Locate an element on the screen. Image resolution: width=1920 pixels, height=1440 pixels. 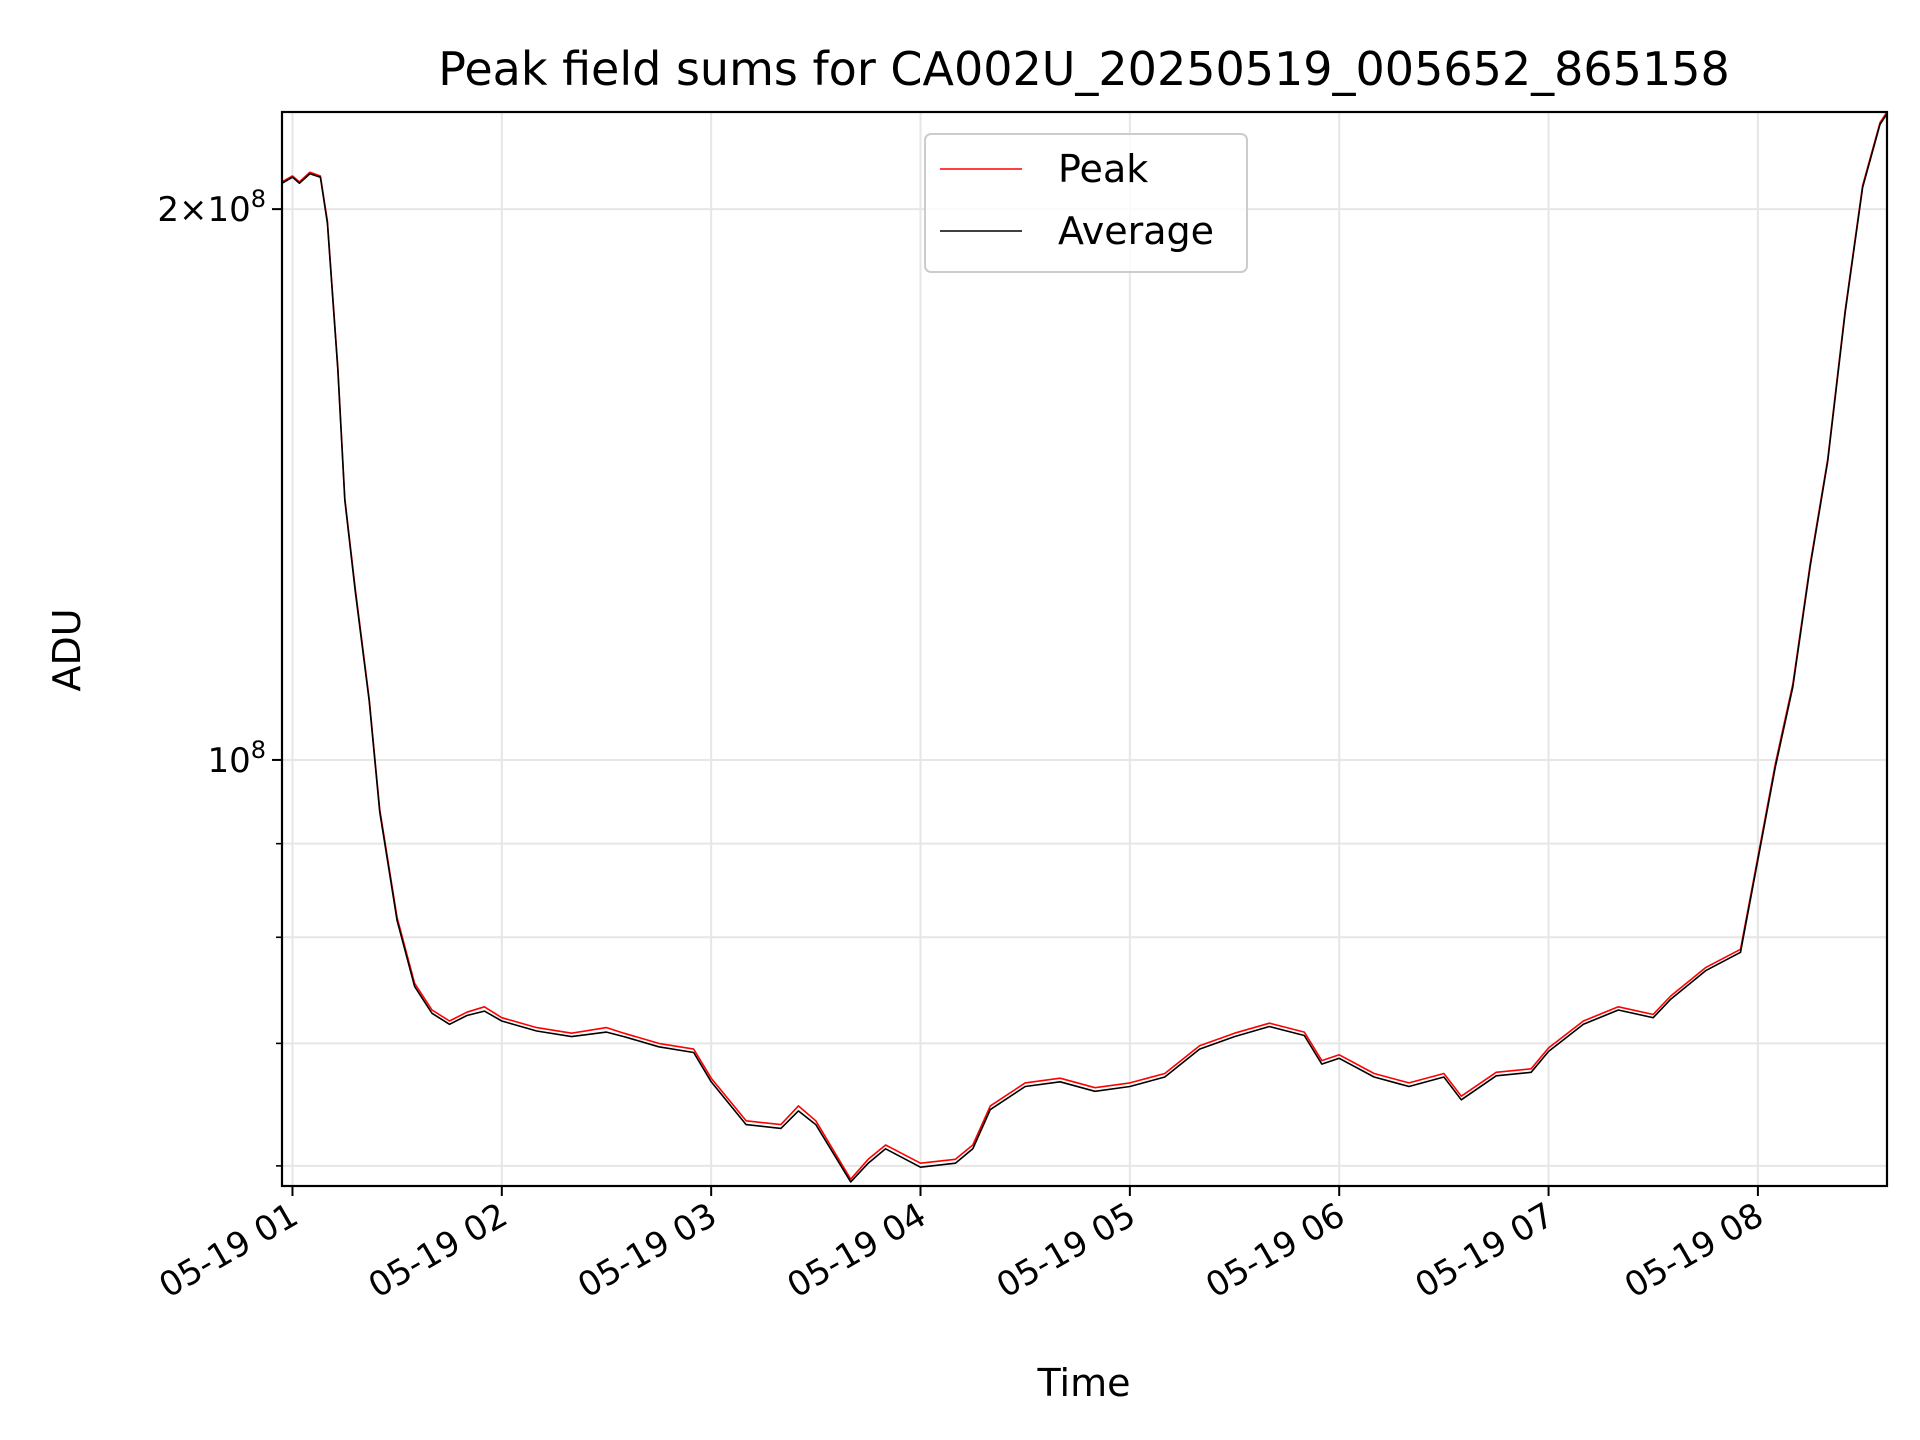
y-tick-label: 2×108 is located at coordinates (211, 207).